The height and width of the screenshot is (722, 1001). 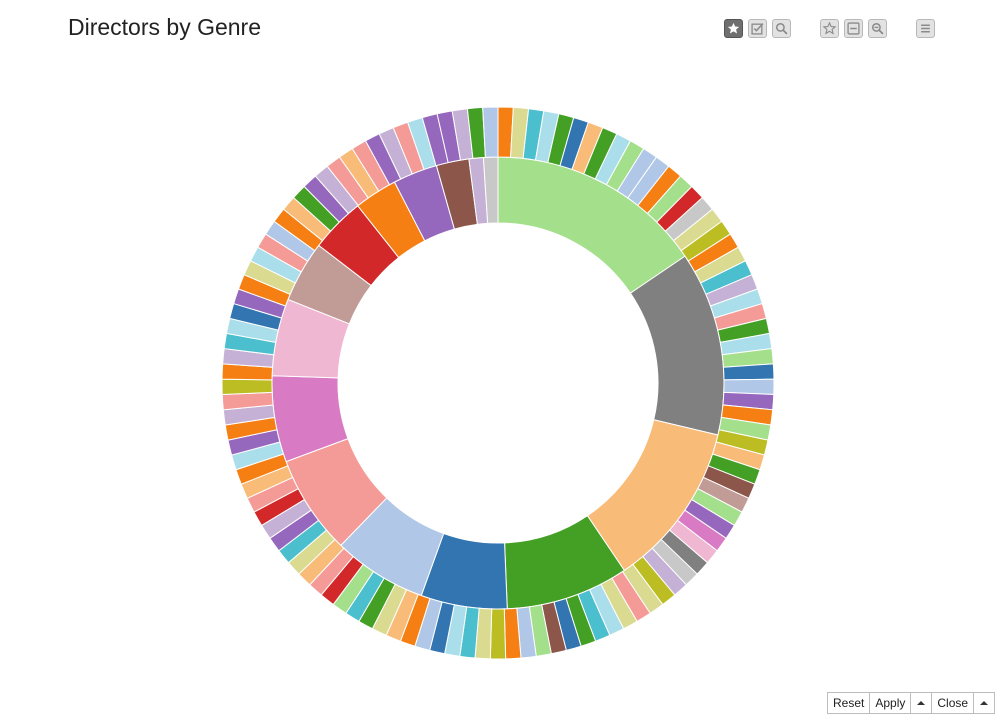 What do you see at coordinates (953, 703) in the screenshot?
I see `close-button: Close` at bounding box center [953, 703].